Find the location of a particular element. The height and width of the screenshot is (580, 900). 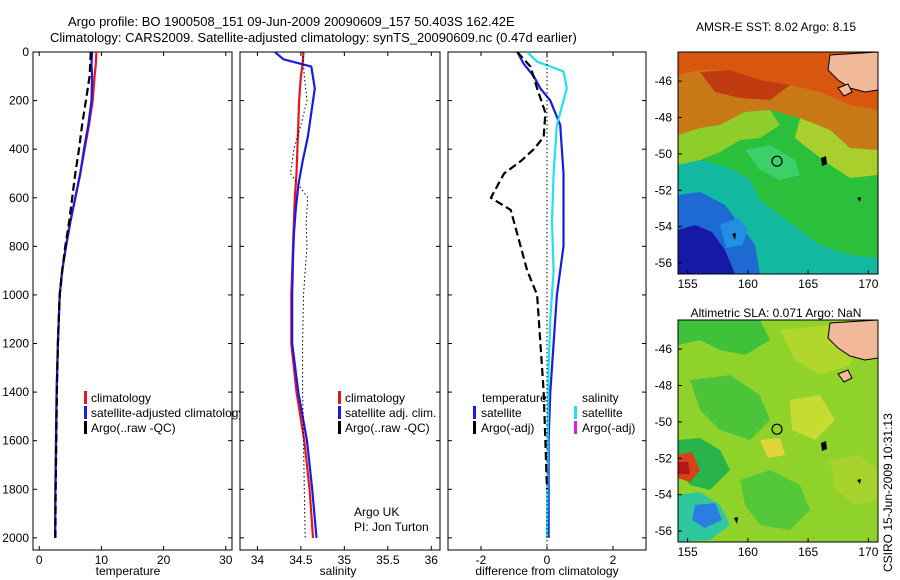

float-operator: Argo UK is located at coordinates (376, 512).